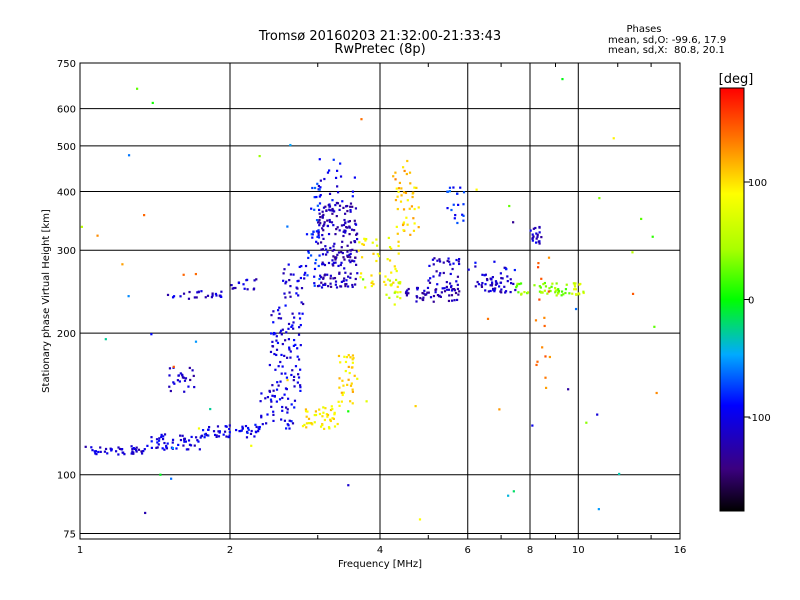  I want to click on info-box-title: Phases, so click(643, 29).